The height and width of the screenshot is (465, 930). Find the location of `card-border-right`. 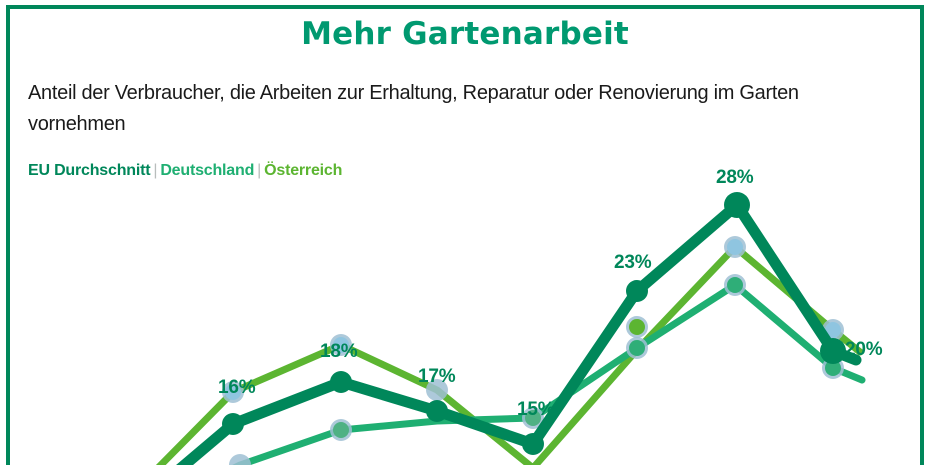

card-border-right is located at coordinates (922, 235).